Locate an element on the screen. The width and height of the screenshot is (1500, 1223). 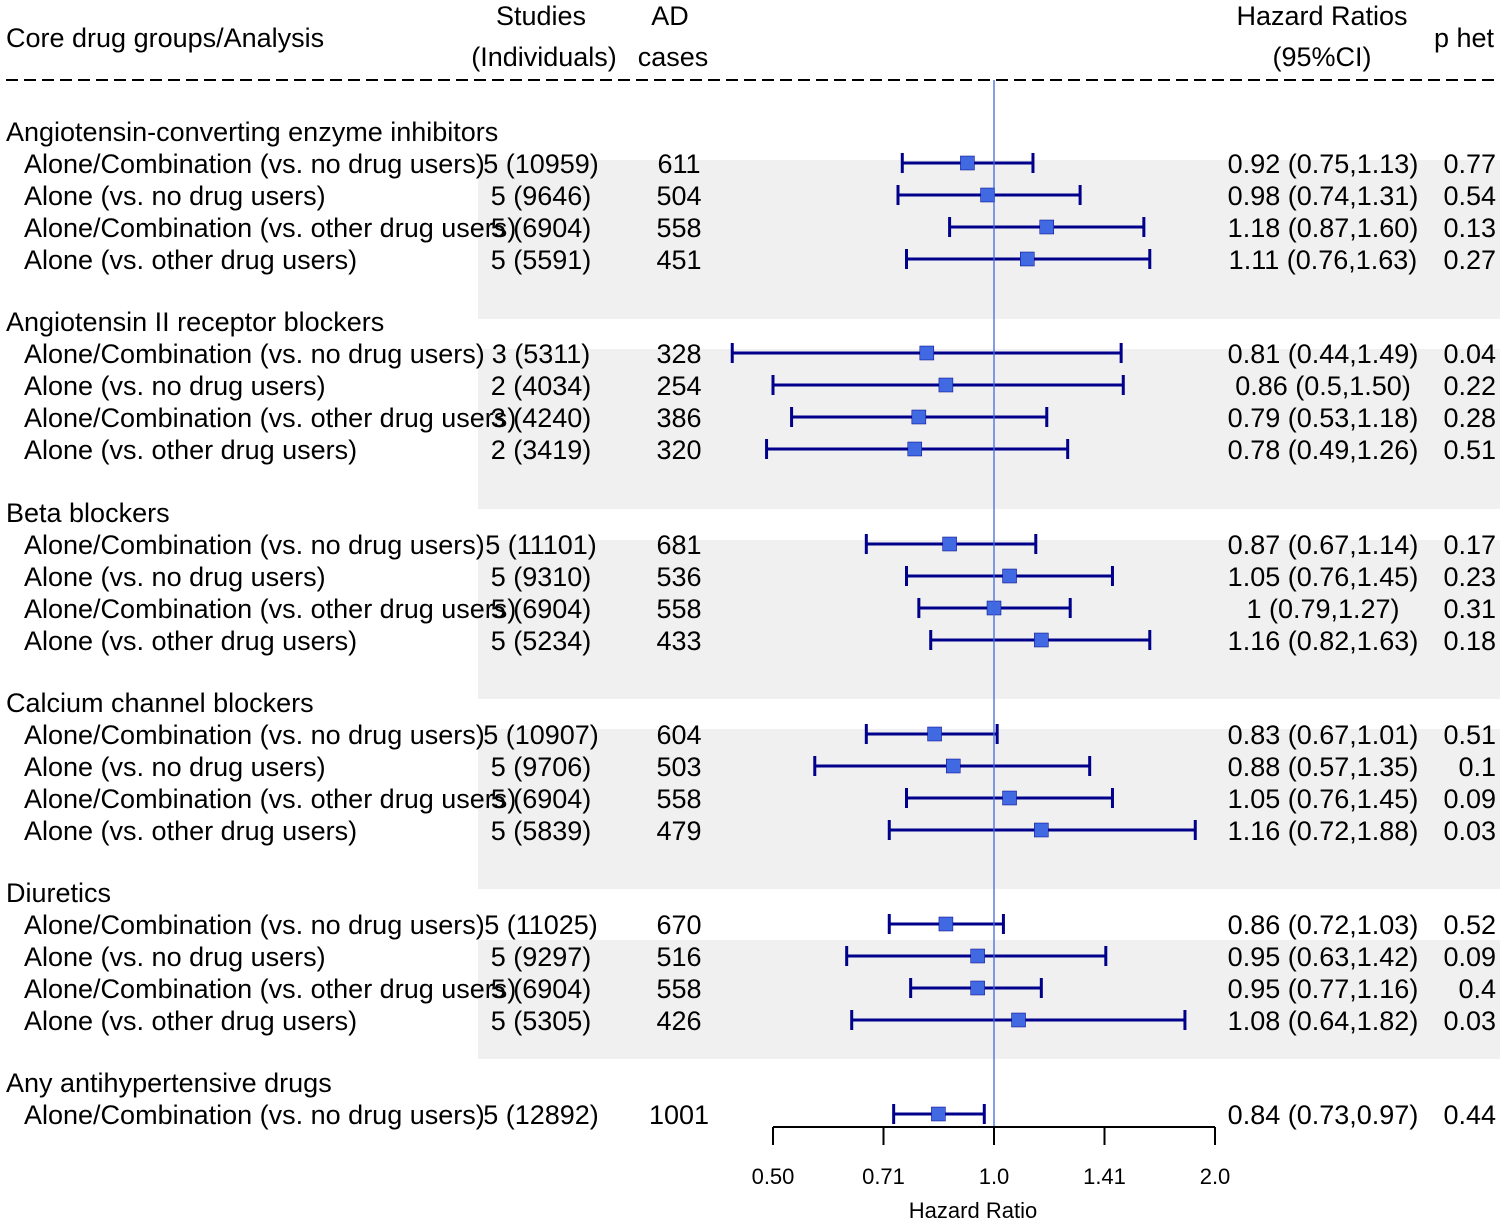
row-studies: 5 (10907) is located at coordinates (541, 735).